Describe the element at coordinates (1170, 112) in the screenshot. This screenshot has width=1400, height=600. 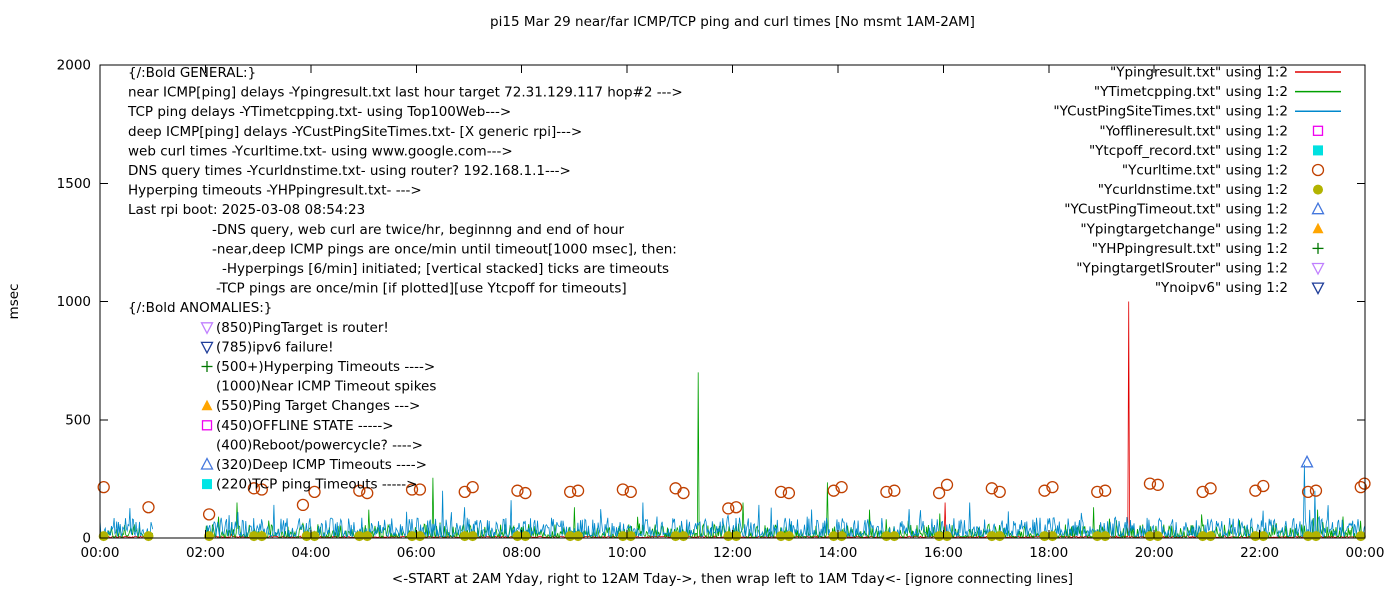
I see `legend-label: "YCustPingSiteTimes.txt" using 1:2` at that location.